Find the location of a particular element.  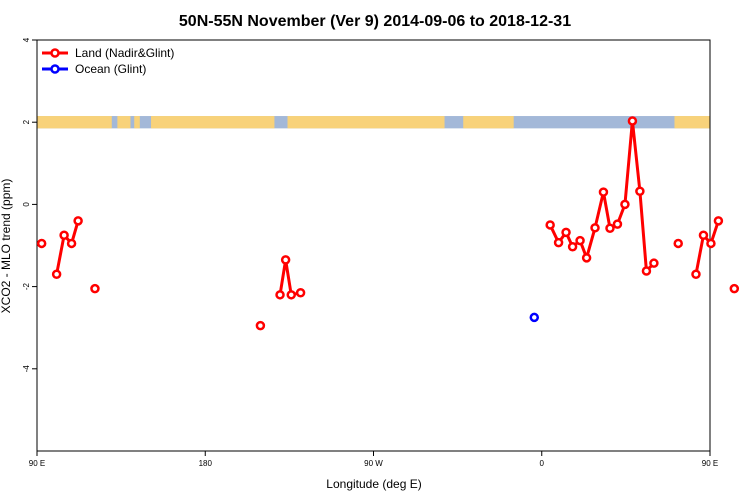

x-tick-label: 0 is located at coordinates (542, 463).